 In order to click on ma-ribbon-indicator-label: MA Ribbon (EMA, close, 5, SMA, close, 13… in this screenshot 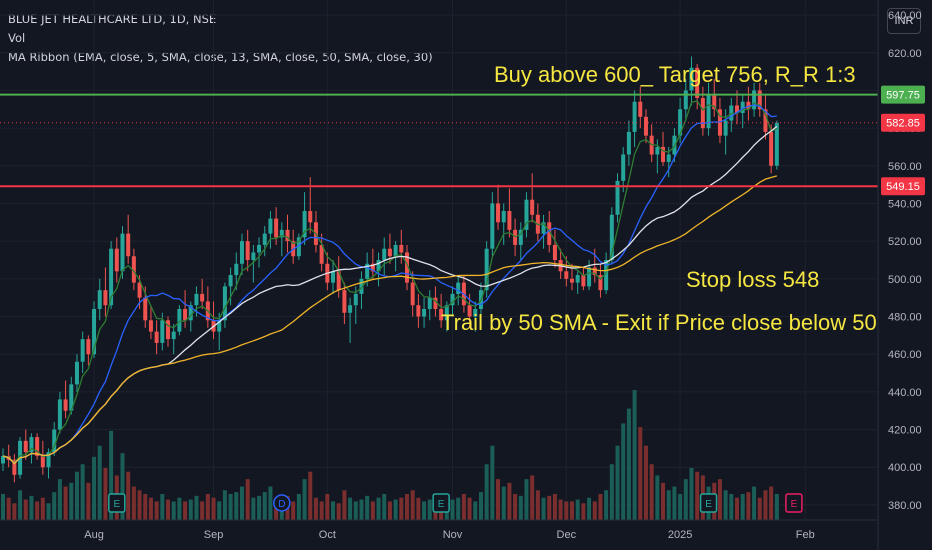, I will do `click(220, 57)`.